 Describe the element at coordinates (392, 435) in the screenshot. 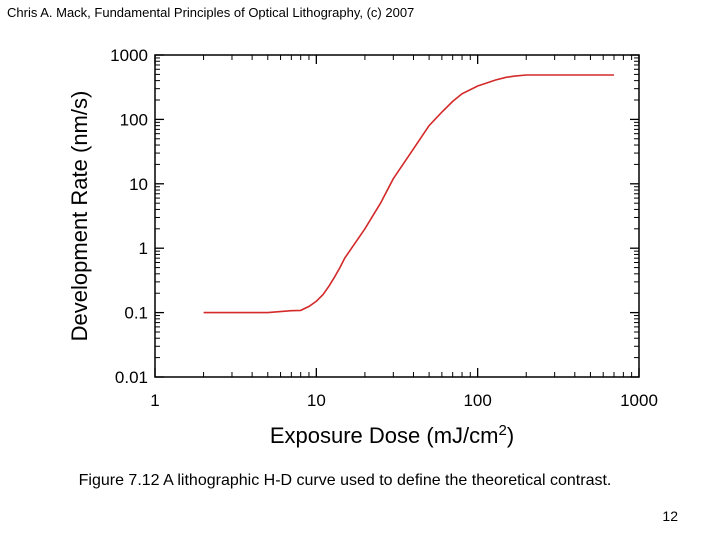

I see `x-axis-title: Exposure Dose (mJ/cm2)` at that location.